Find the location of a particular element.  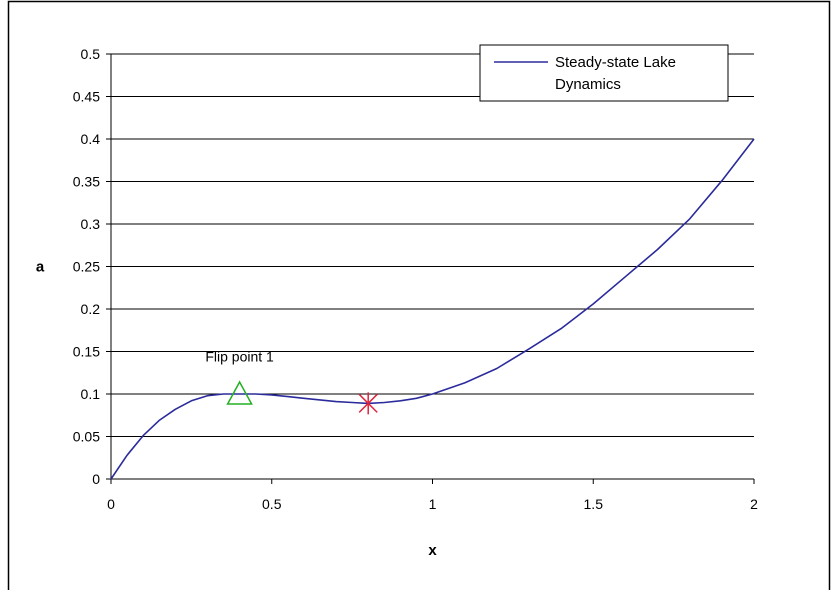

marker-layer is located at coordinates (302, 397).